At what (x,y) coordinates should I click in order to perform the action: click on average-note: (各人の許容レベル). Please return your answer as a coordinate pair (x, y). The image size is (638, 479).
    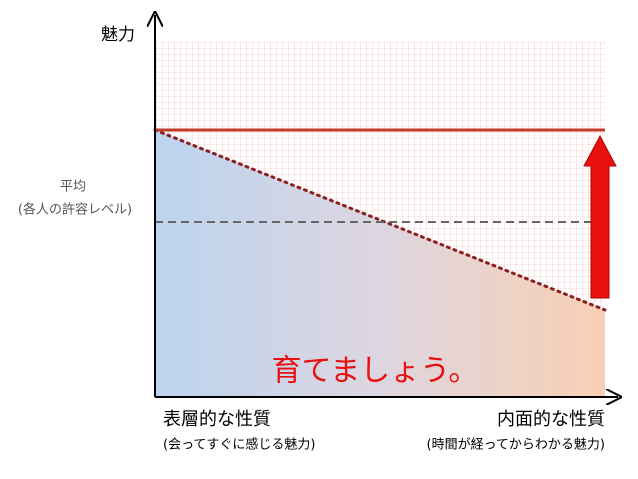
    Looking at the image, I should click on (75, 210).